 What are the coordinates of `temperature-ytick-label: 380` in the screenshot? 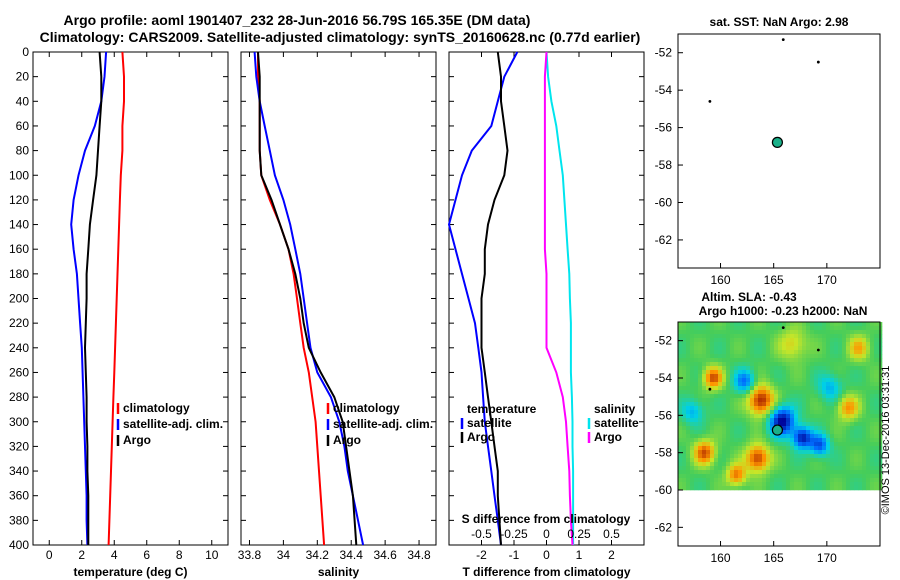 It's located at (19, 520).